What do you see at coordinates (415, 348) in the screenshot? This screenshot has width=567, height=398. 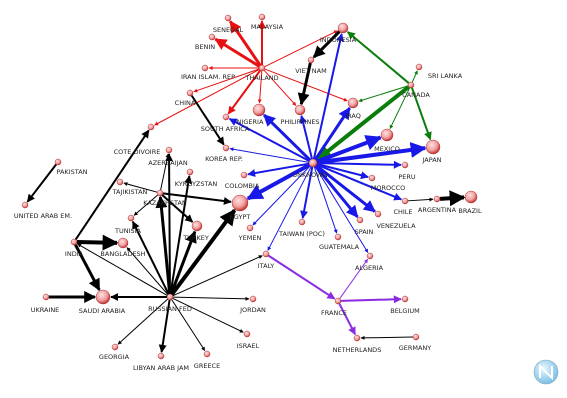 I see `node-label: GERMANY` at bounding box center [415, 348].